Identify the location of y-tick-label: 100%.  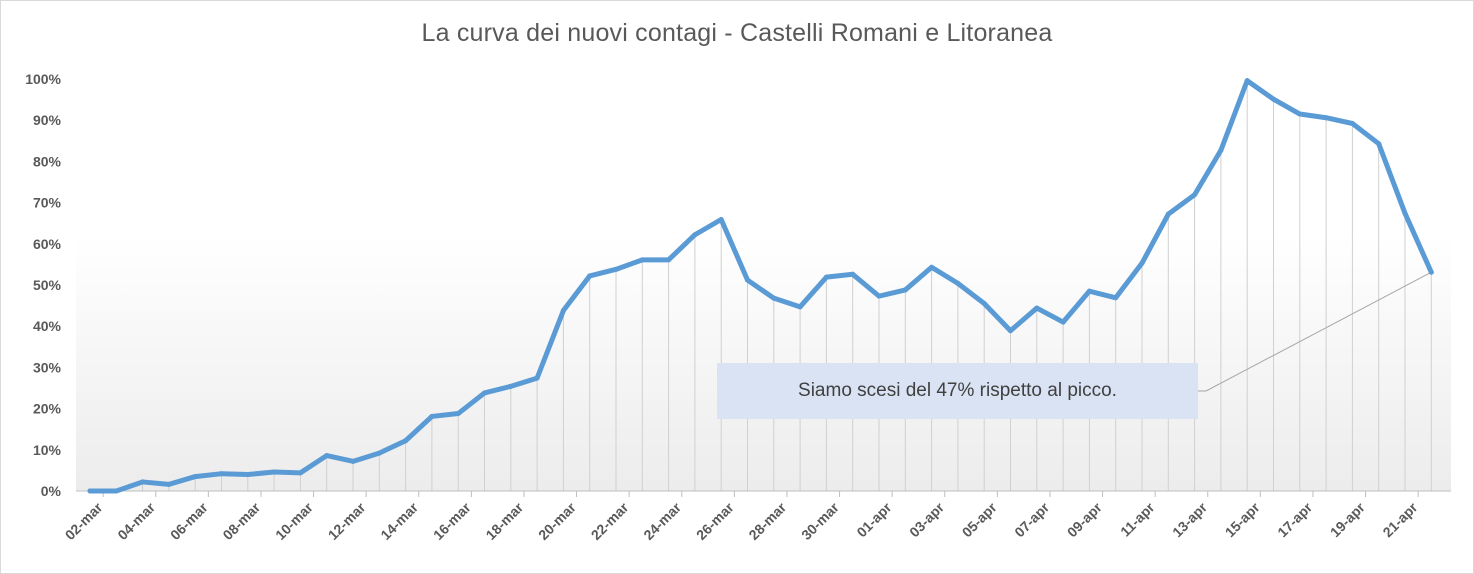
(43, 79).